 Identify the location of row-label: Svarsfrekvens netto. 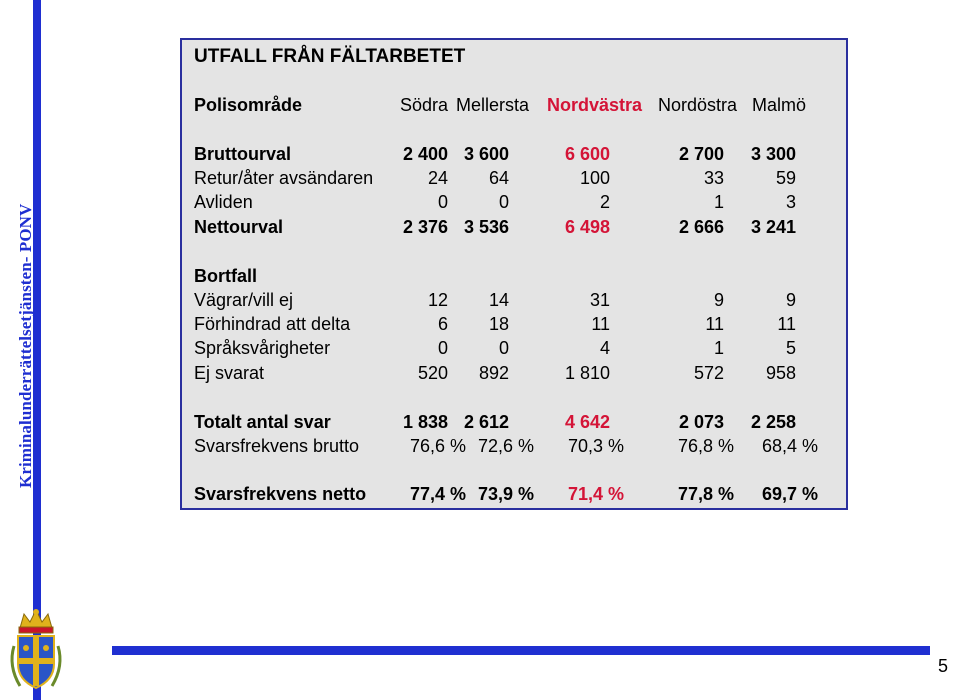
(280, 494).